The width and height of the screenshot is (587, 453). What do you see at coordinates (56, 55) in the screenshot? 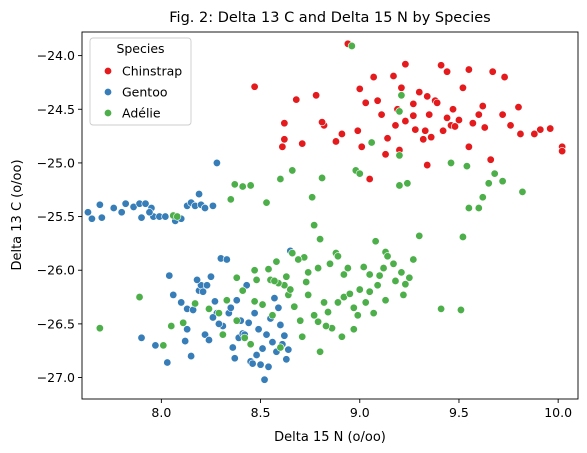
I see `y-tick-label-0: −24.0` at bounding box center [56, 55].